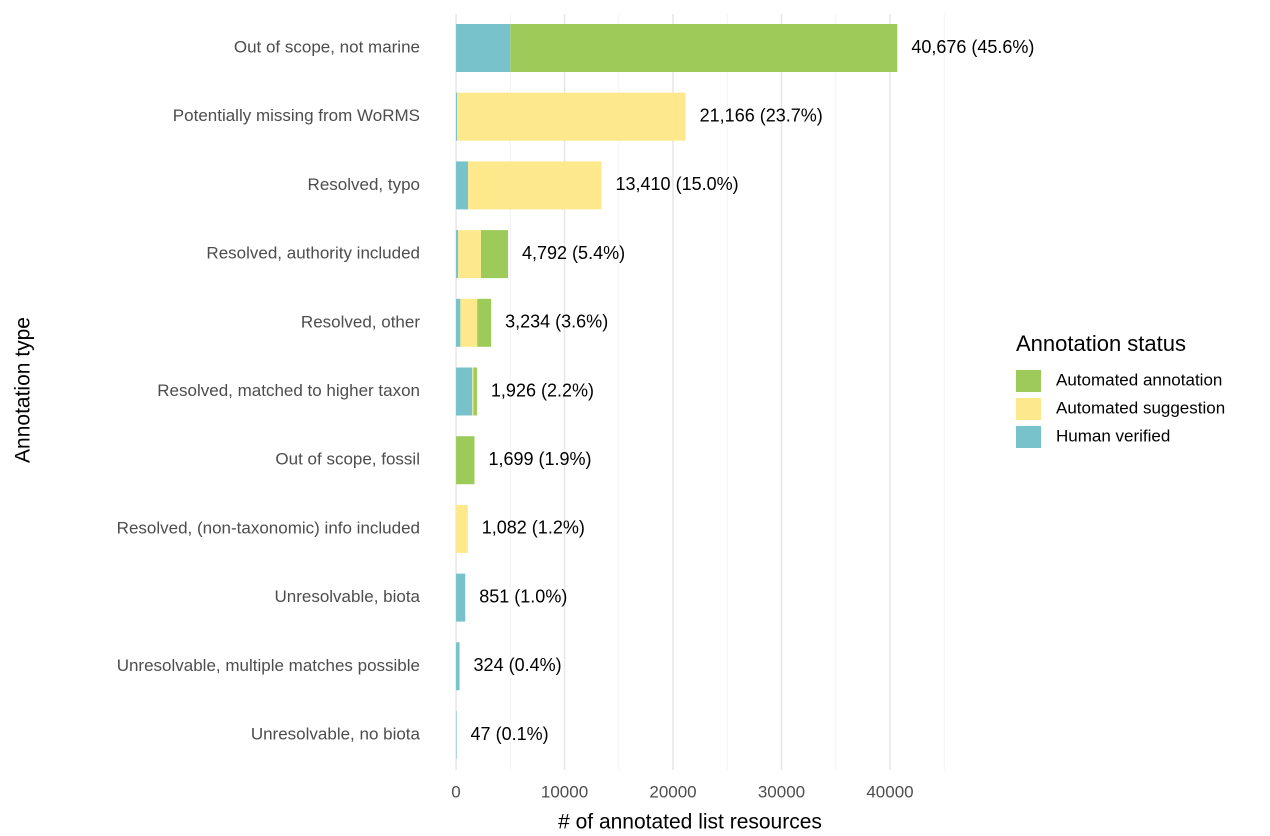 Image resolution: width=1270 pixels, height=836 pixels. I want to click on x-tick-label: 40000, so click(889, 791).